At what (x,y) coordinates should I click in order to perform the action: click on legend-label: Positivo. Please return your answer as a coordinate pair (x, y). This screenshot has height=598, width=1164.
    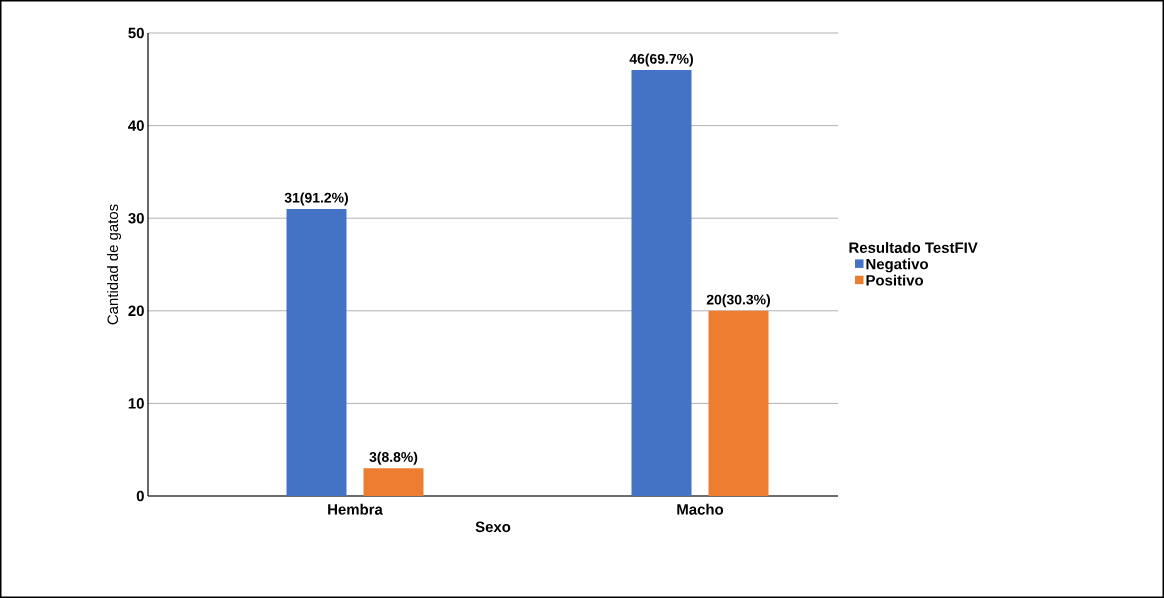
    Looking at the image, I should click on (895, 280).